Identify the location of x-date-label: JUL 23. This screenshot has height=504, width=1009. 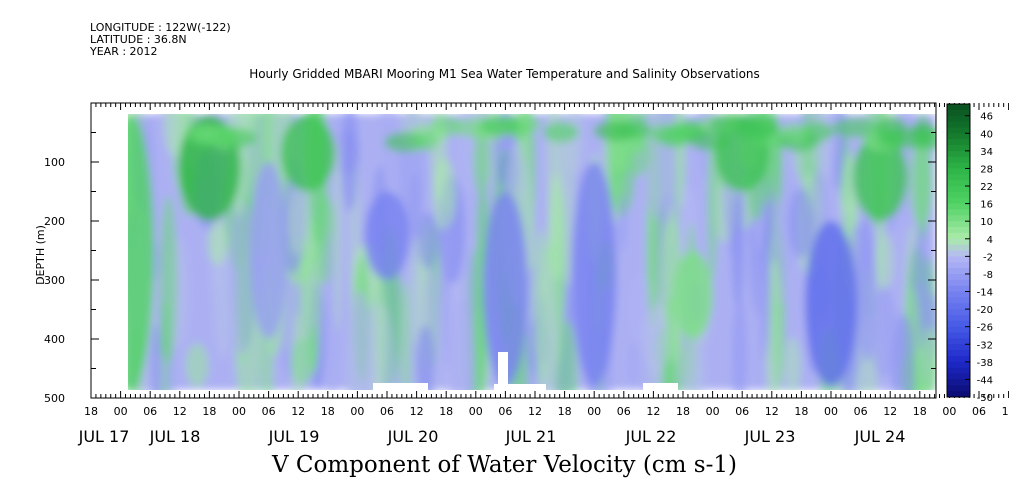
(770, 436).